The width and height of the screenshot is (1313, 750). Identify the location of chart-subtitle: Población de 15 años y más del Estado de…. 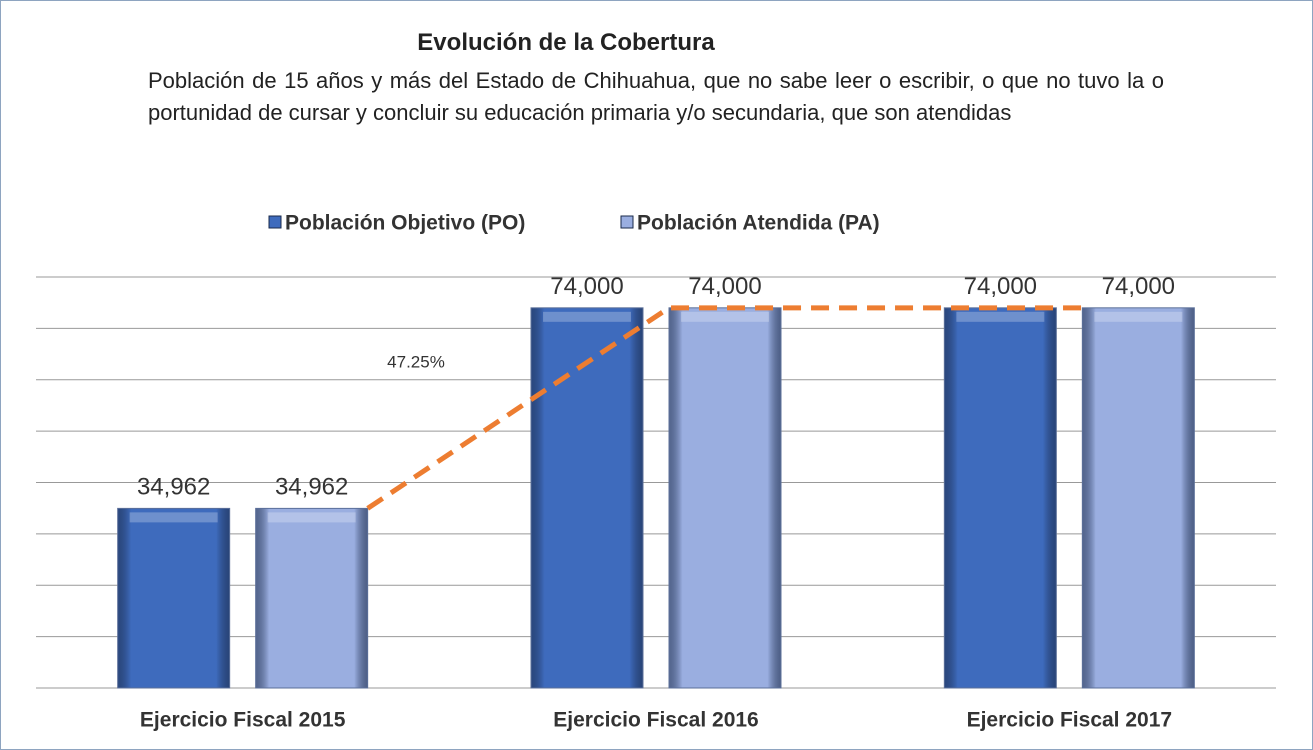
(656, 96).